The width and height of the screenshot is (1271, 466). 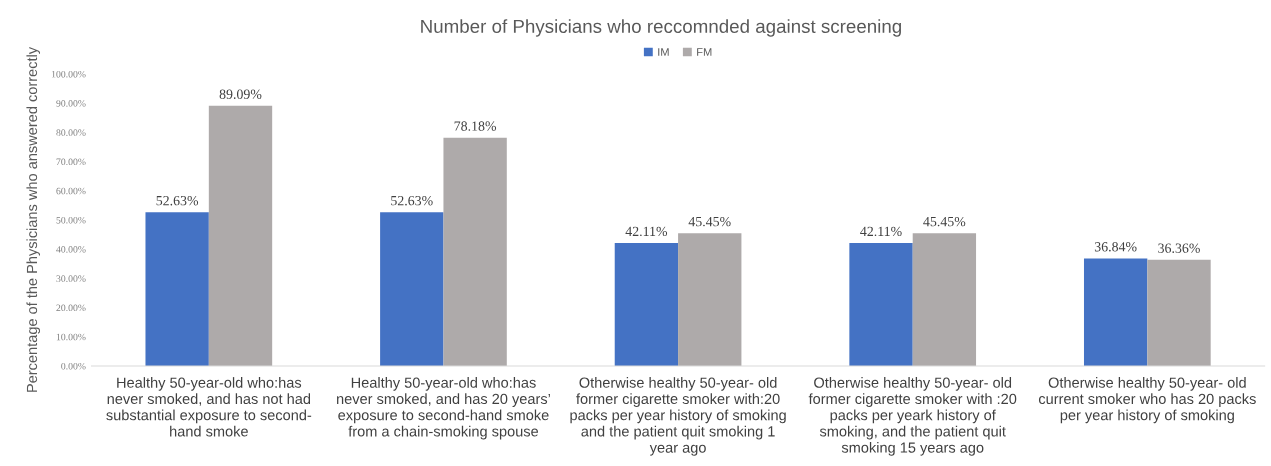 What do you see at coordinates (209, 407) in the screenshot?
I see `x-tick-label: Healthy 50-year-old who:has never smoked, and has not had substantial exposure to second- hand smoke` at bounding box center [209, 407].